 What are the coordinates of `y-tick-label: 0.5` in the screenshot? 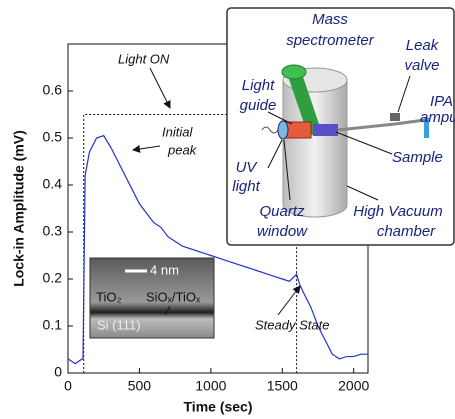 It's located at (53, 137).